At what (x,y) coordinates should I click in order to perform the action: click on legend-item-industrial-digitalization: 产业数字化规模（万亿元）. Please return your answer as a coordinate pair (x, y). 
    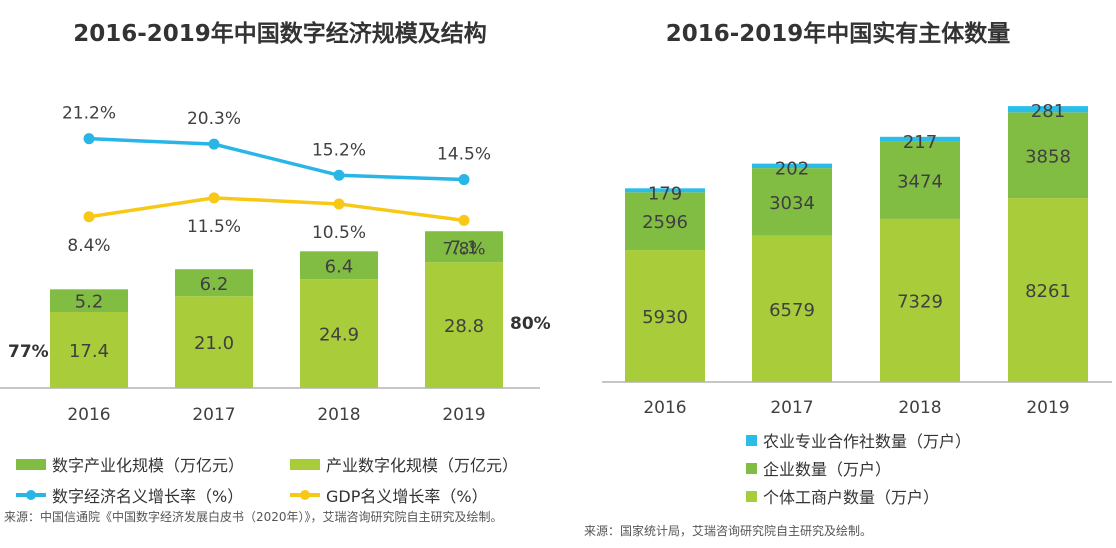
    Looking at the image, I should click on (404, 464).